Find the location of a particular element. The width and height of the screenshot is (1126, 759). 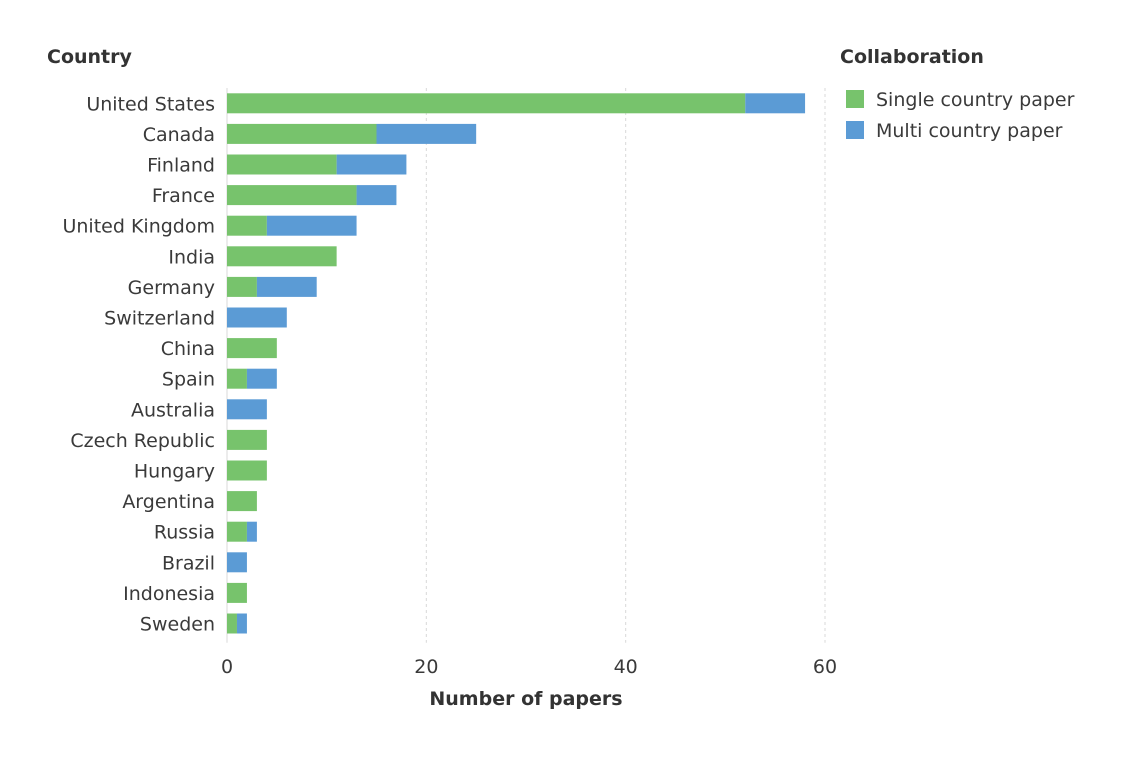

y-tick-label: Czech Republic is located at coordinates (142, 441).